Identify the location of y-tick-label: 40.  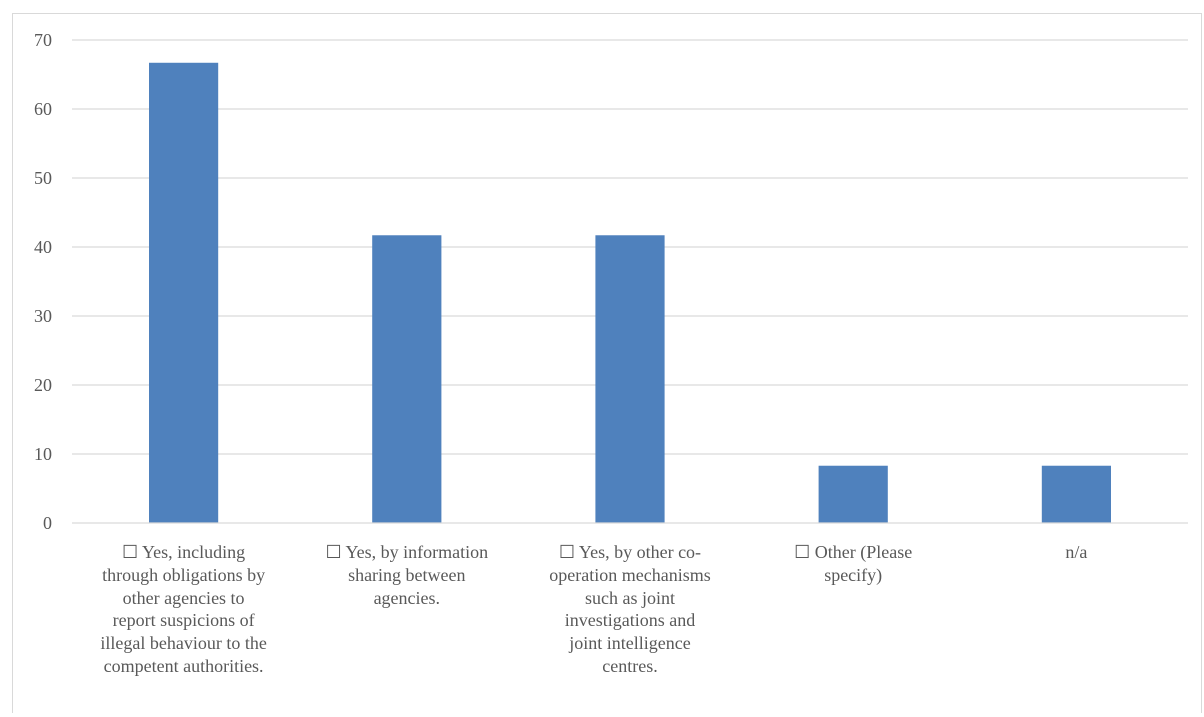
(43, 247).